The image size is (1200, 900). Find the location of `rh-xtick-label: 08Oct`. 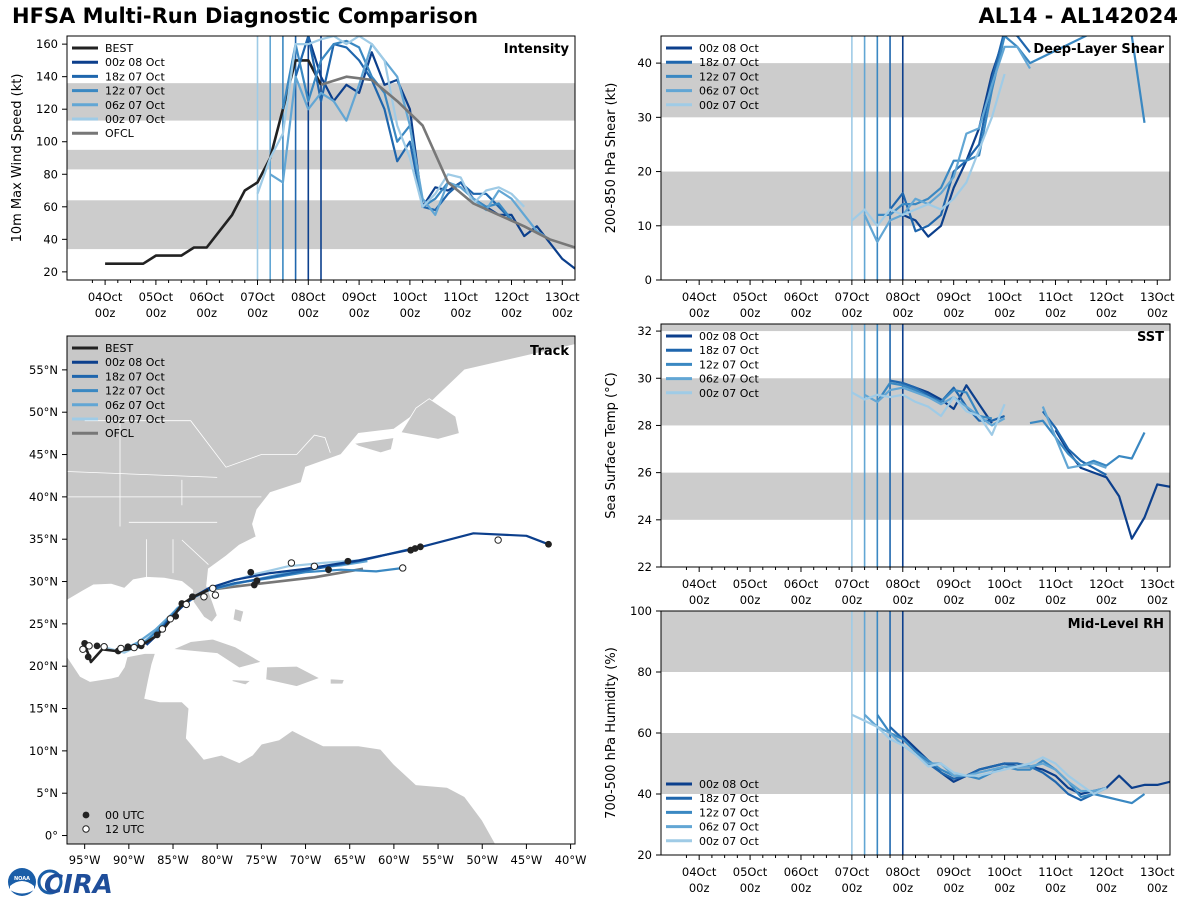

rh-xtick-label: 08Oct is located at coordinates (903, 872).